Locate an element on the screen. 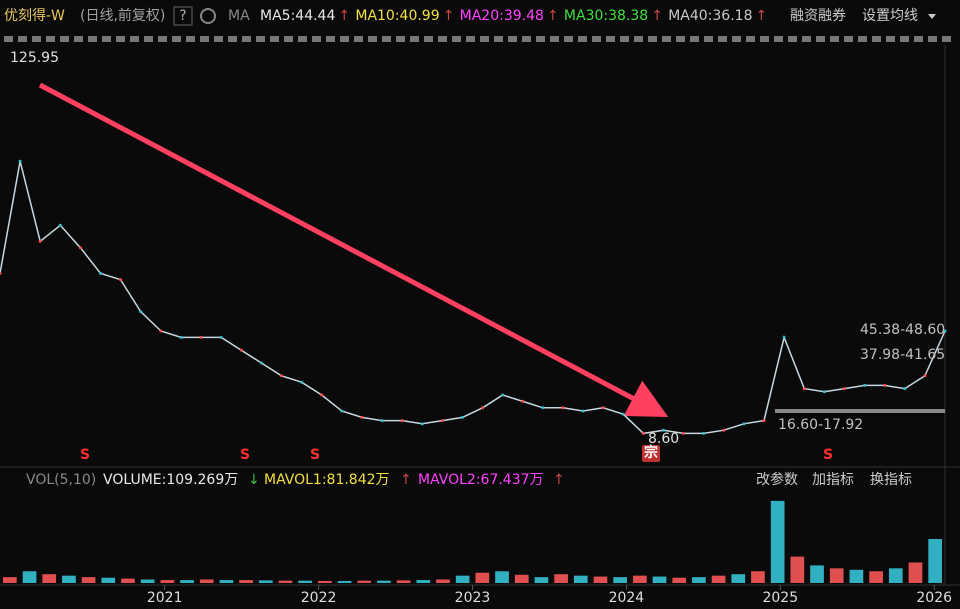 The height and width of the screenshot is (609, 960). price-annotation: 45.38-48.60 is located at coordinates (902, 330).